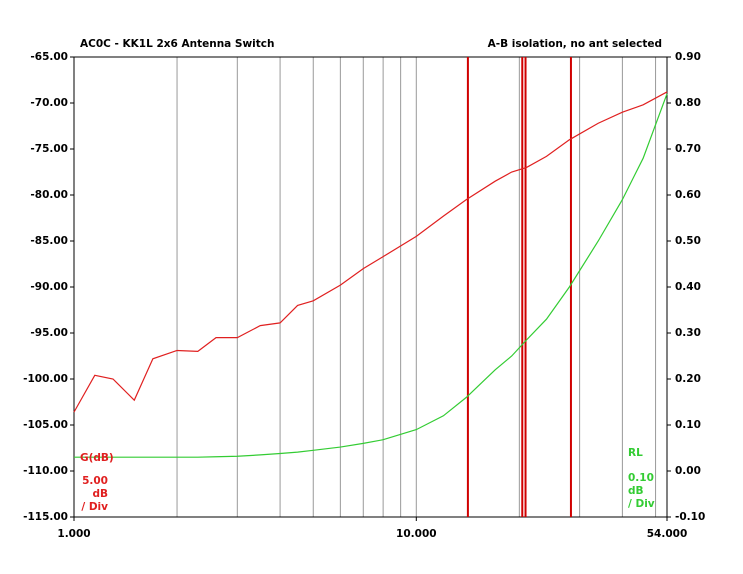  What do you see at coordinates (688, 333) in the screenshot?
I see `y2-tick-label: 0.30` at bounding box center [688, 333].